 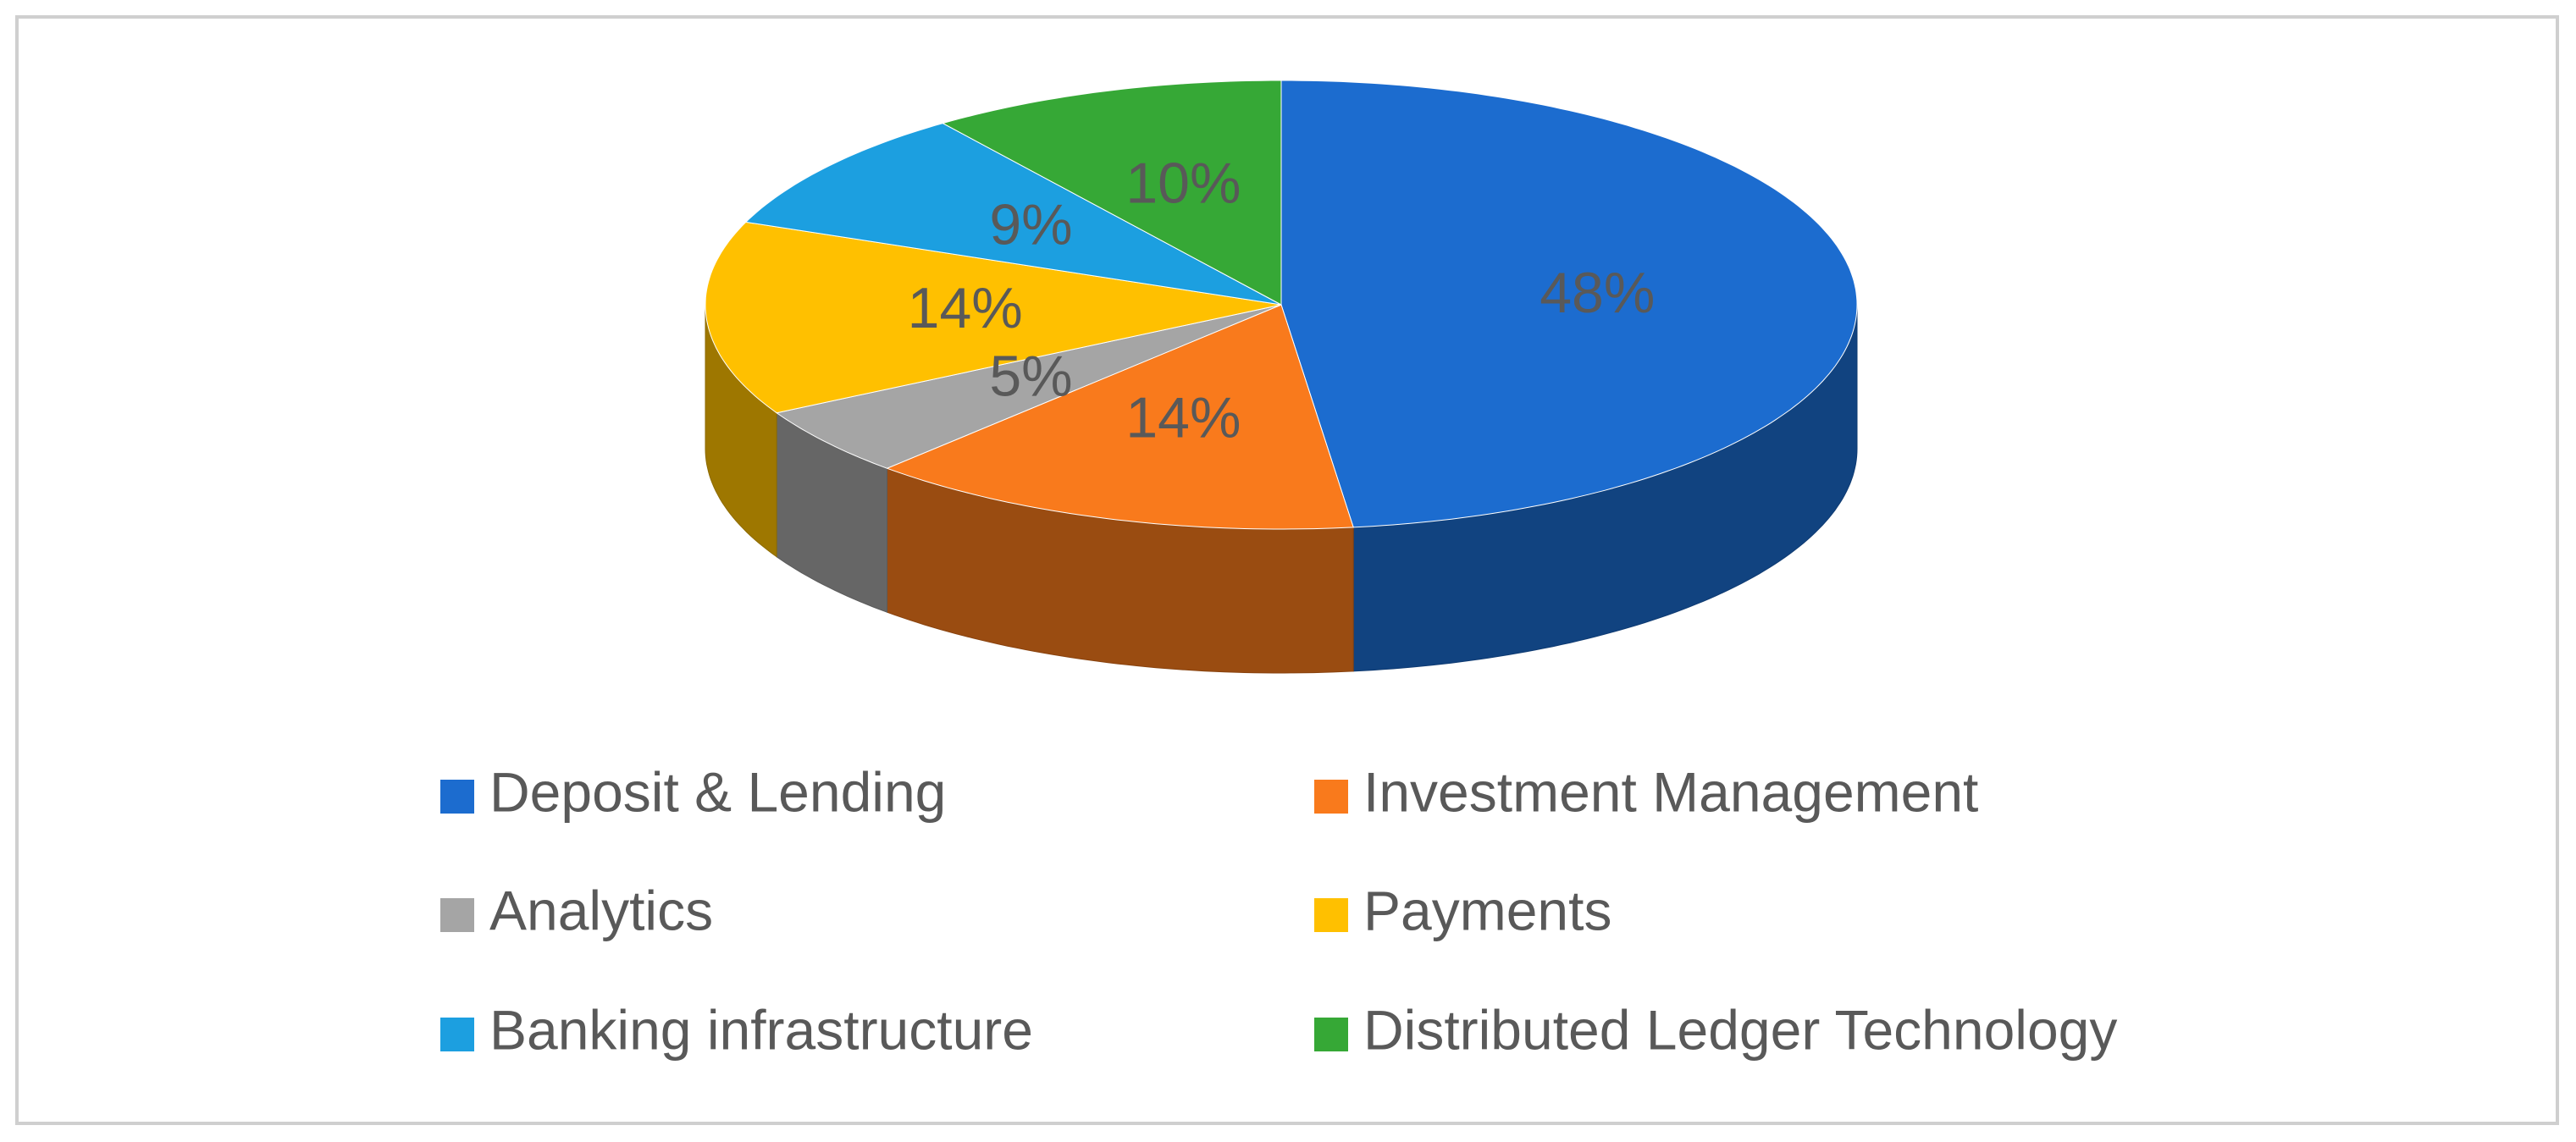 I want to click on data-label: 5%, so click(x=1030, y=376).